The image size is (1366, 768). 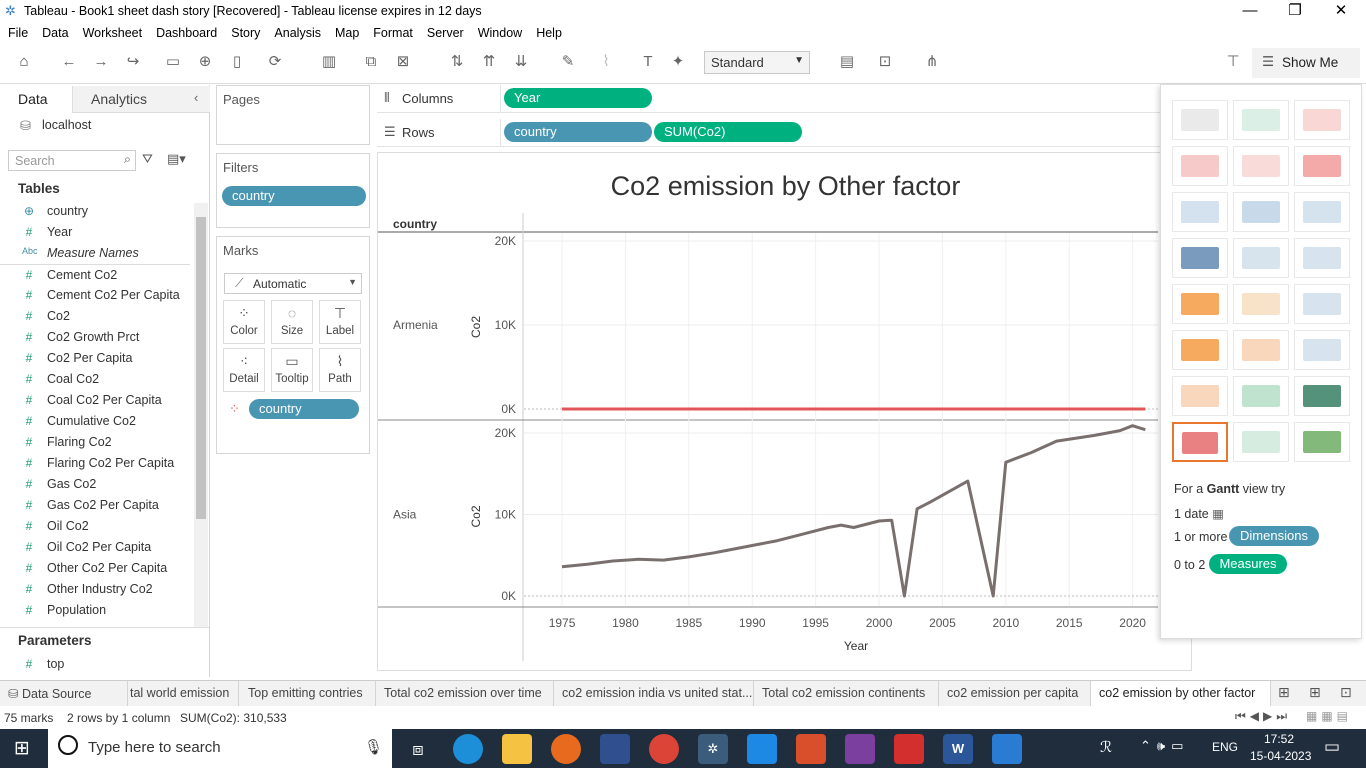 I want to click on tab-top-emitting: Top emitting contries, so click(x=308, y=693).